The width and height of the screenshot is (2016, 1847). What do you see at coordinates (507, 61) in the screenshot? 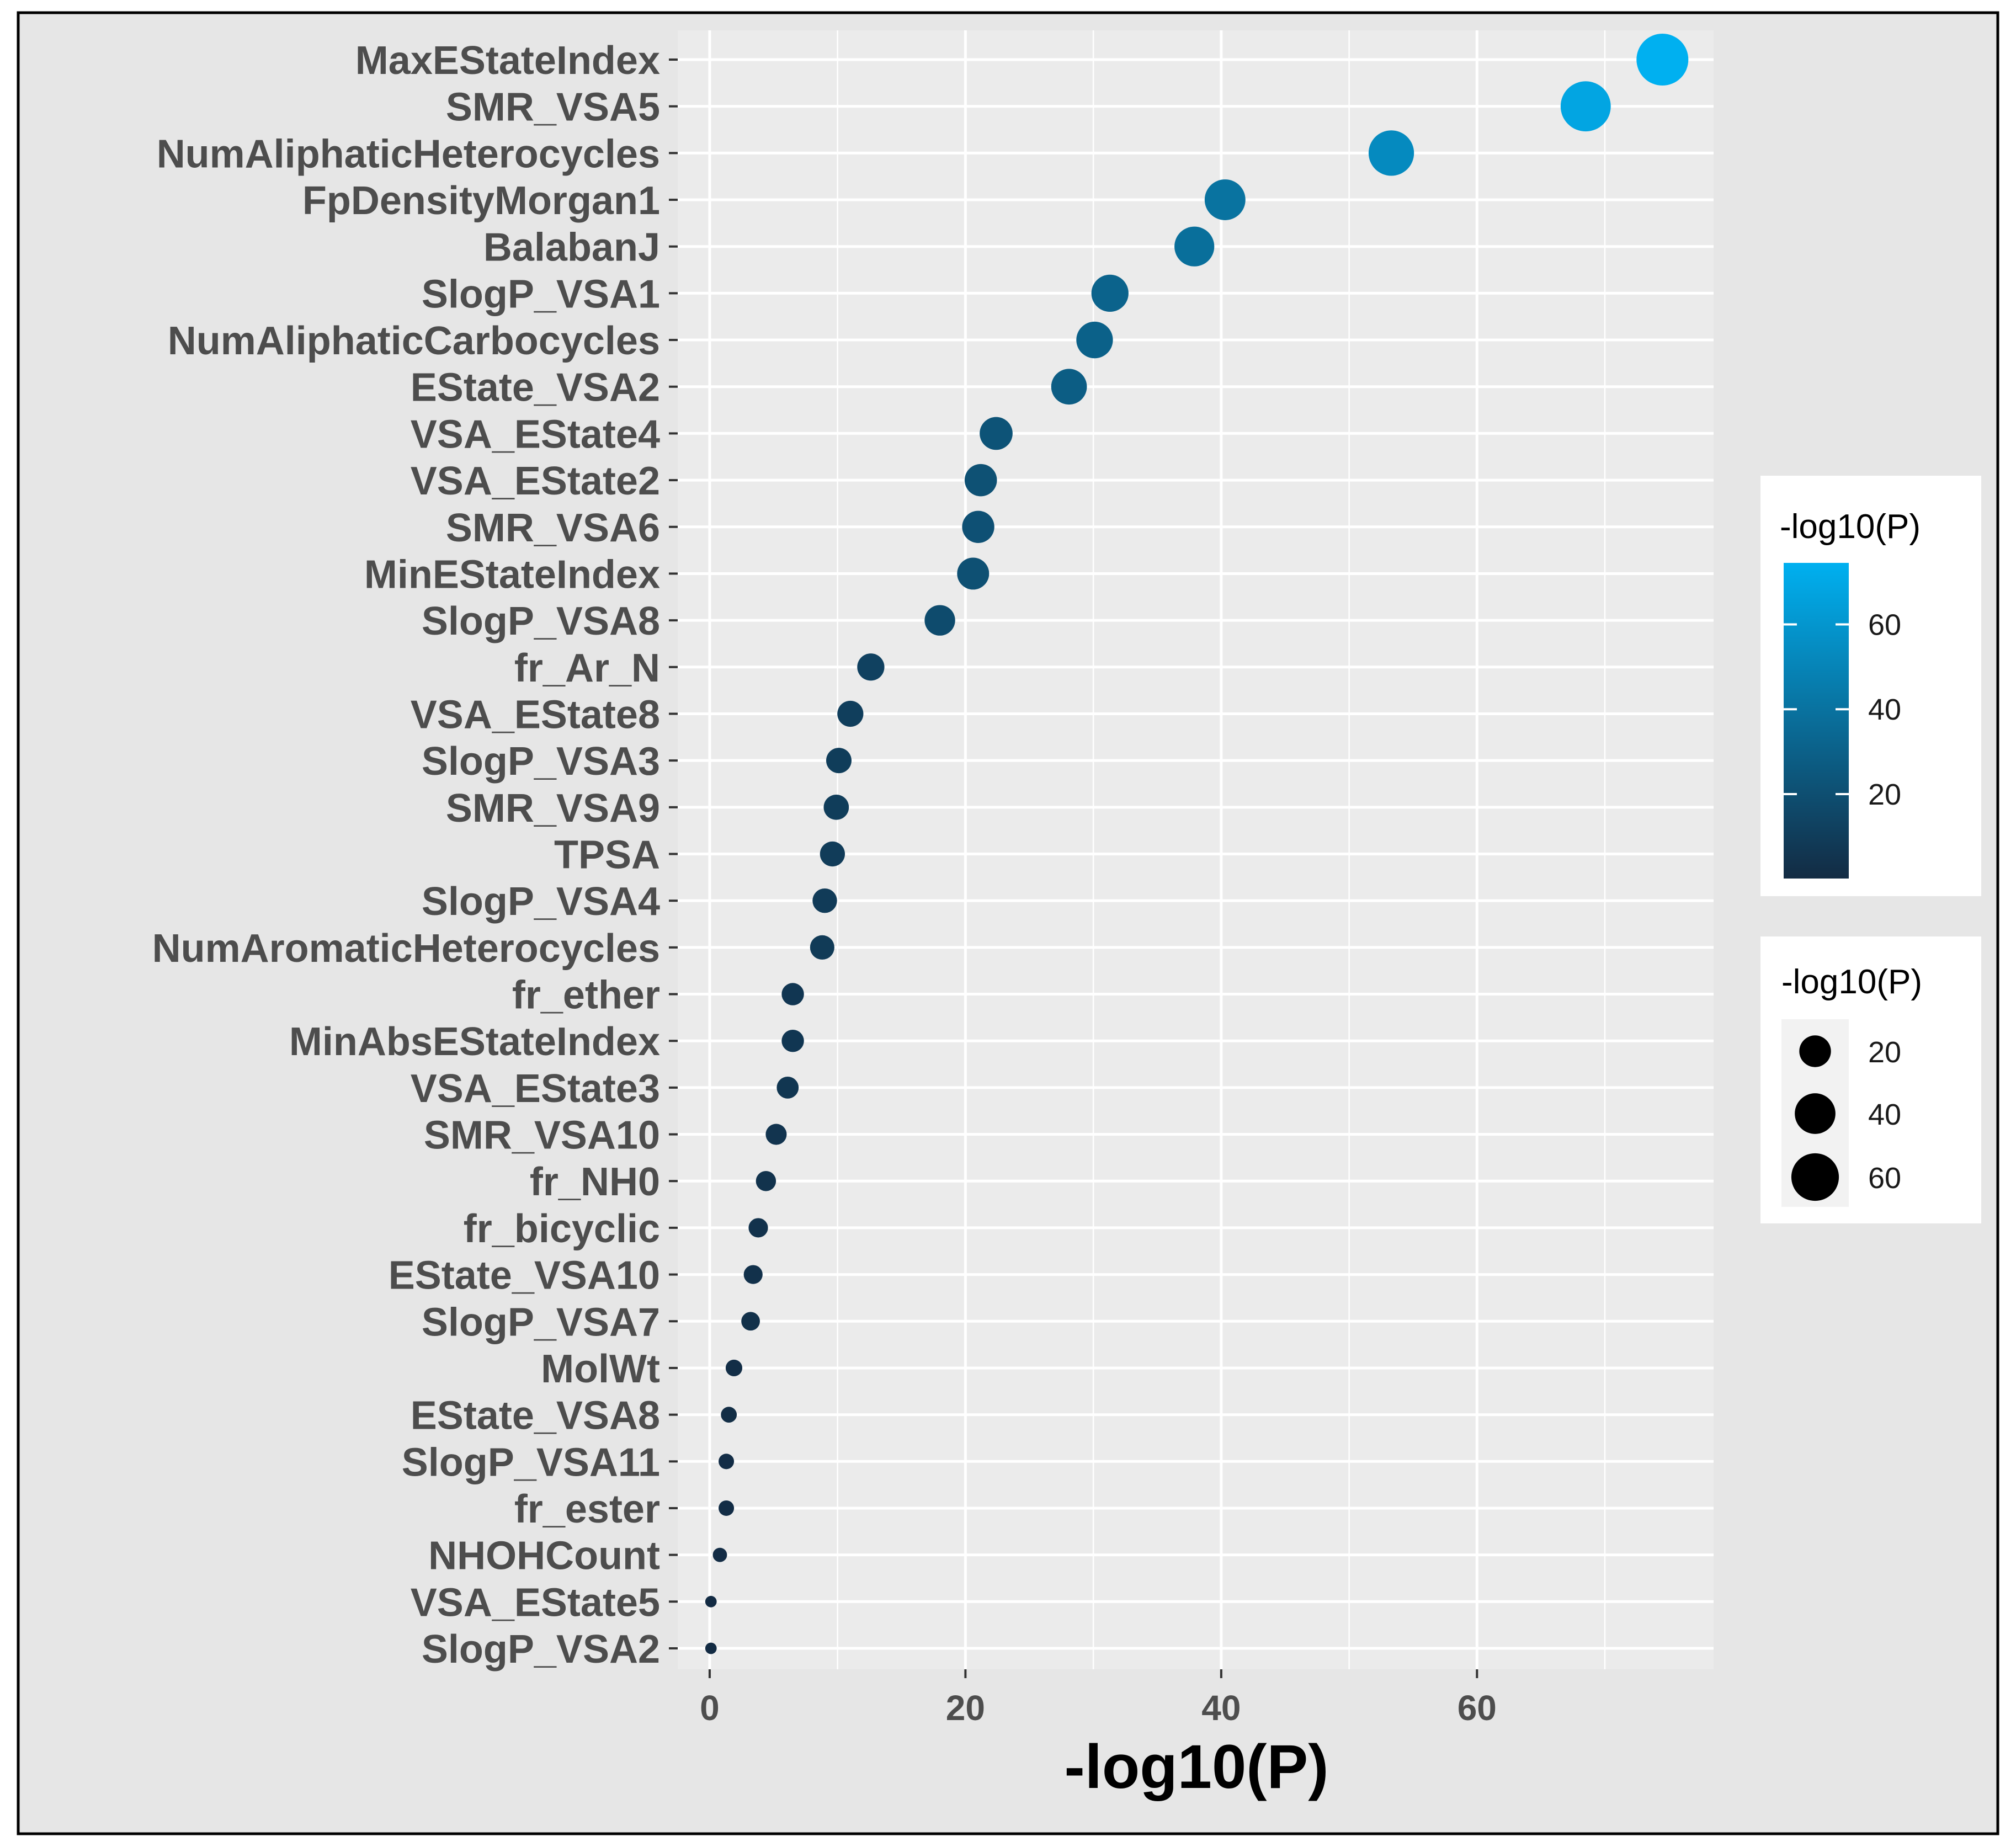
I see `y-tick-label: MaxEStateIndex` at bounding box center [507, 61].